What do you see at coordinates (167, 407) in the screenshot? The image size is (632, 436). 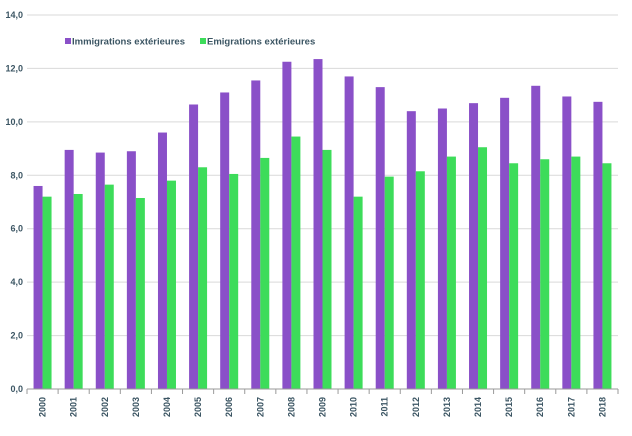 I see `x-tick-label: 2004` at bounding box center [167, 407].